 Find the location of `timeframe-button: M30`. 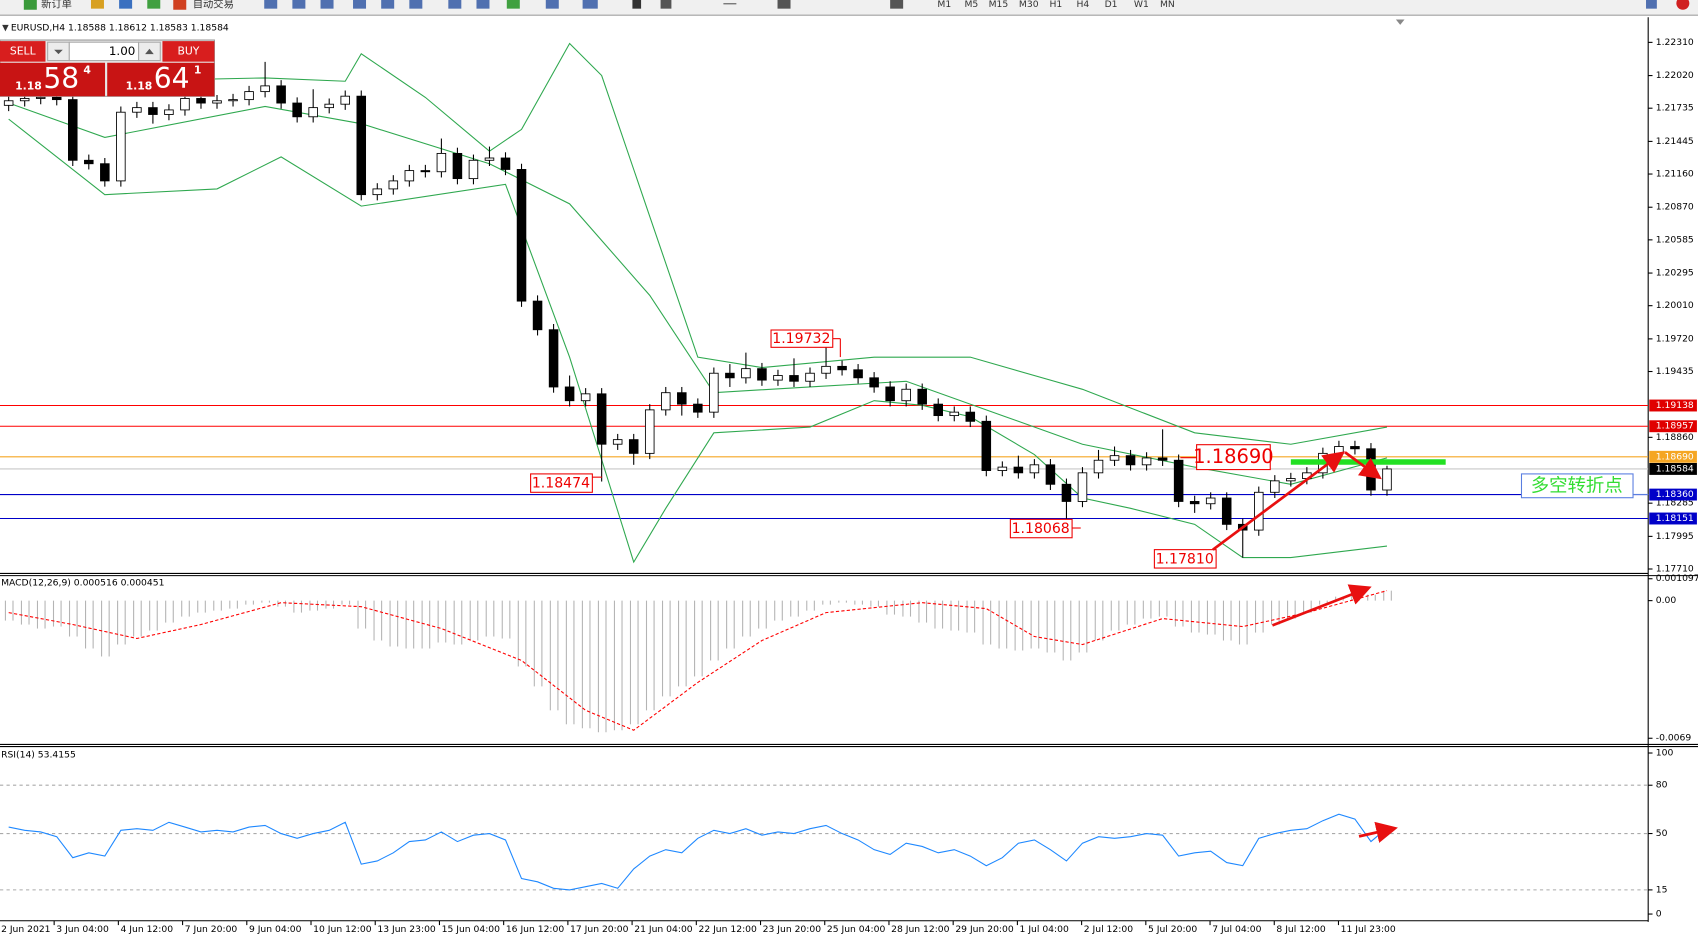

timeframe-button: M30 is located at coordinates (1029, 5).